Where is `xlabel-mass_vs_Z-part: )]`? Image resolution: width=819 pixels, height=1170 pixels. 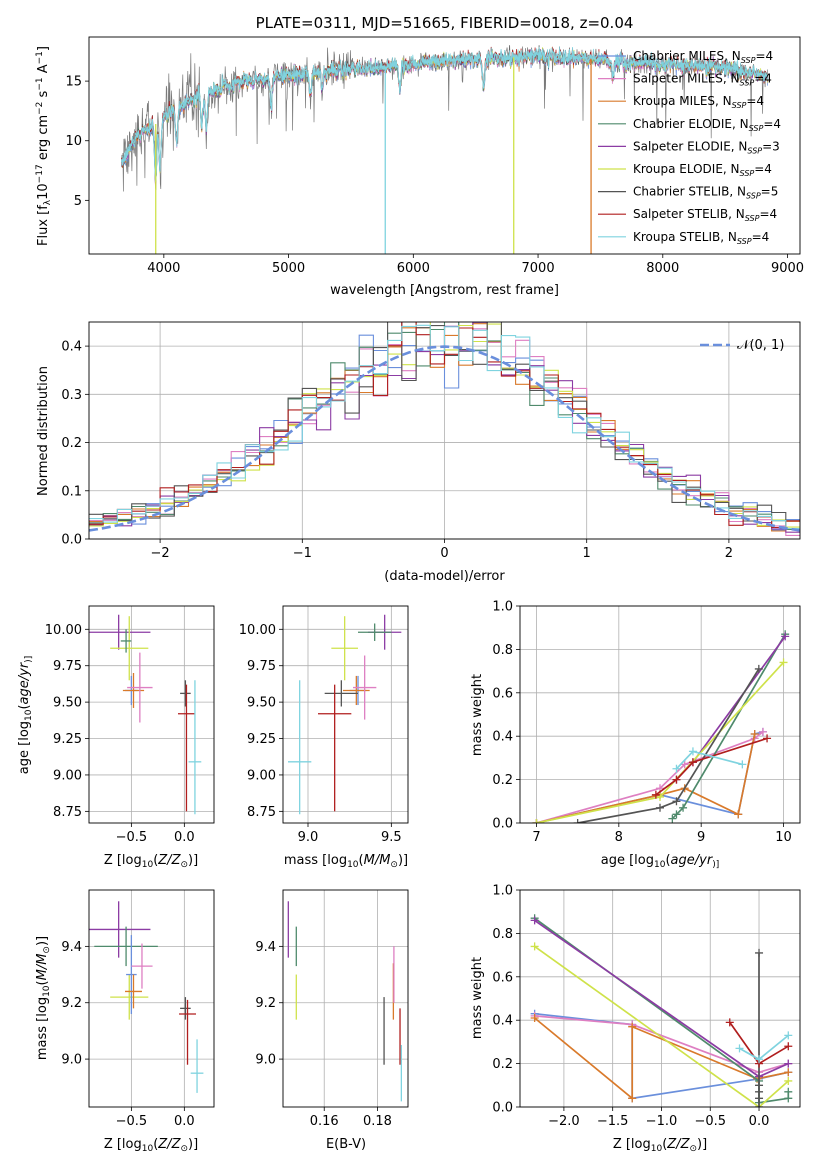
xlabel-mass_vs_Z-part: )] is located at coordinates (193, 1144).